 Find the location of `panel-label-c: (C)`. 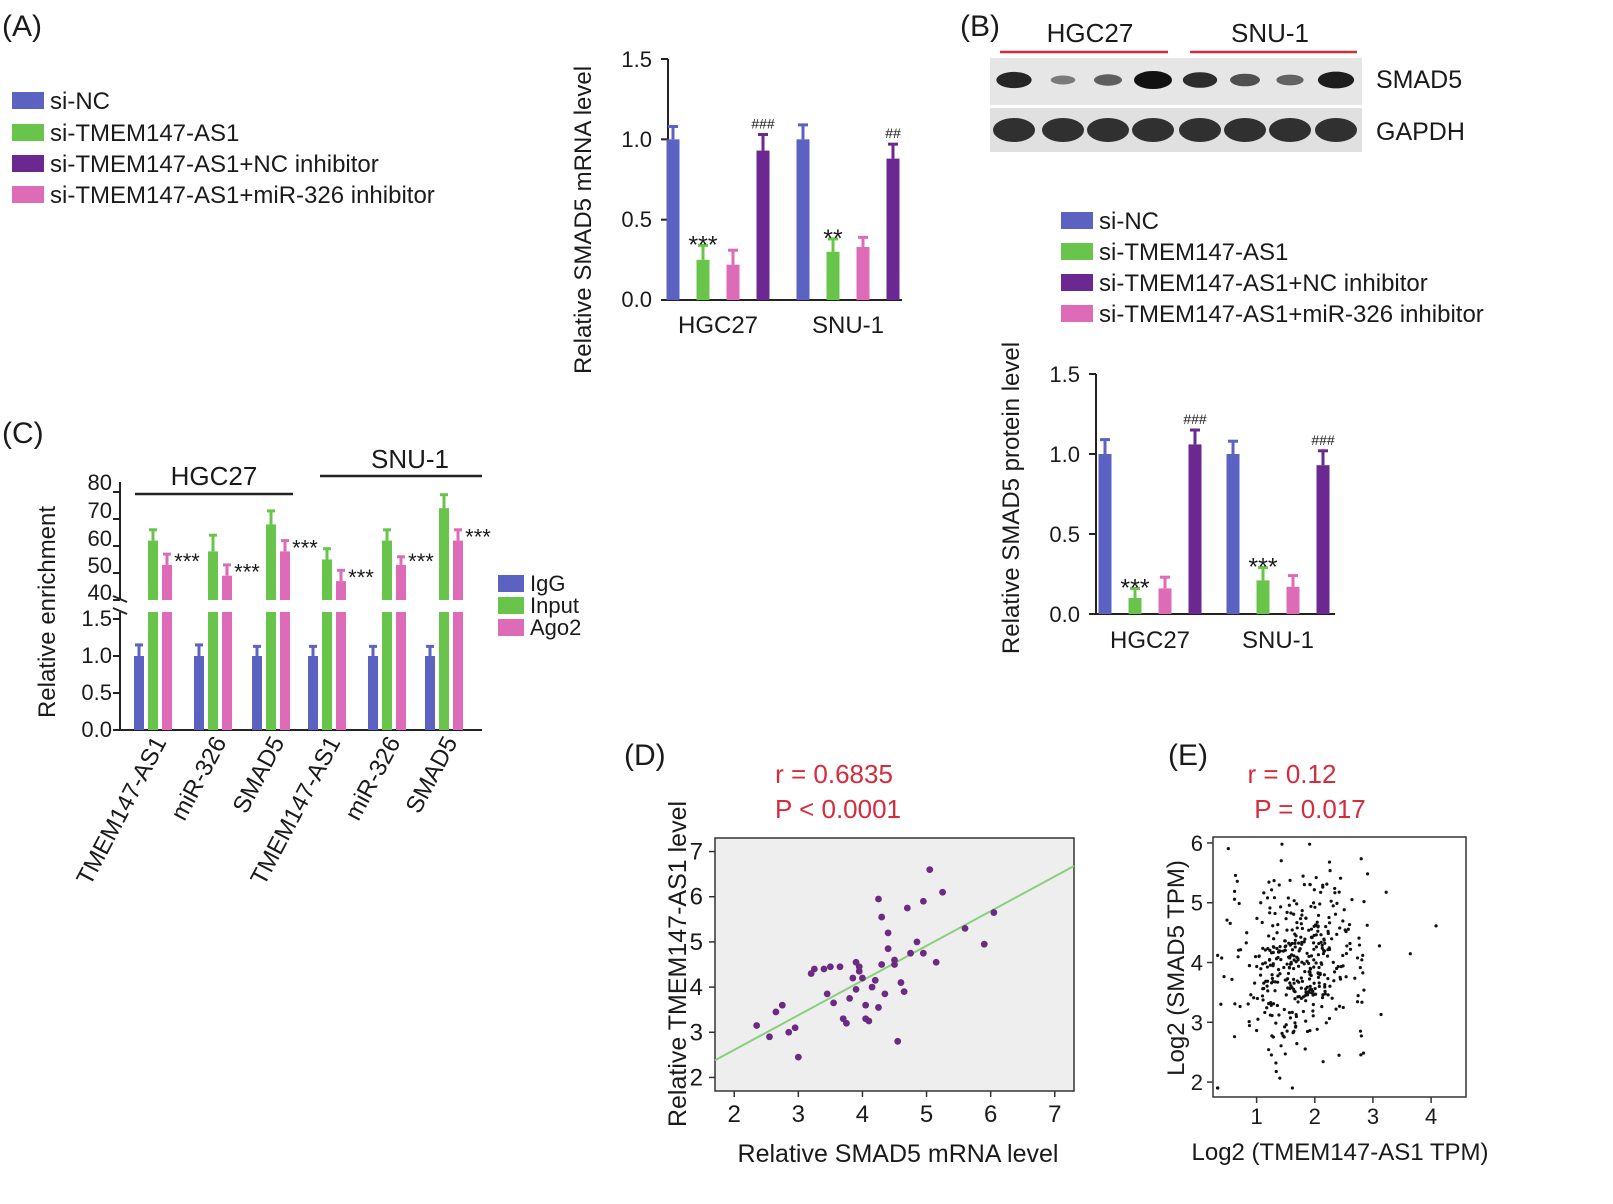

panel-label-c: (C) is located at coordinates (23, 433).